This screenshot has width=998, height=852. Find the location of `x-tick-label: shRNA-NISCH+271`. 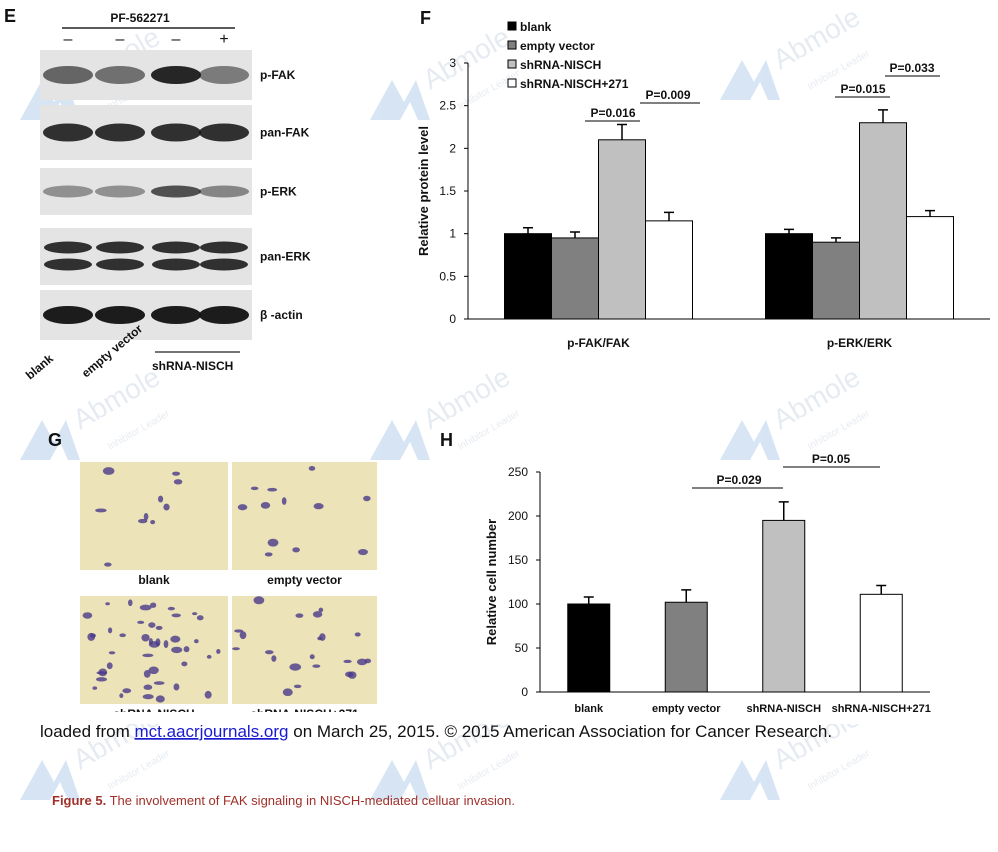

x-tick-label: shRNA-NISCH+271 is located at coordinates (881, 709).